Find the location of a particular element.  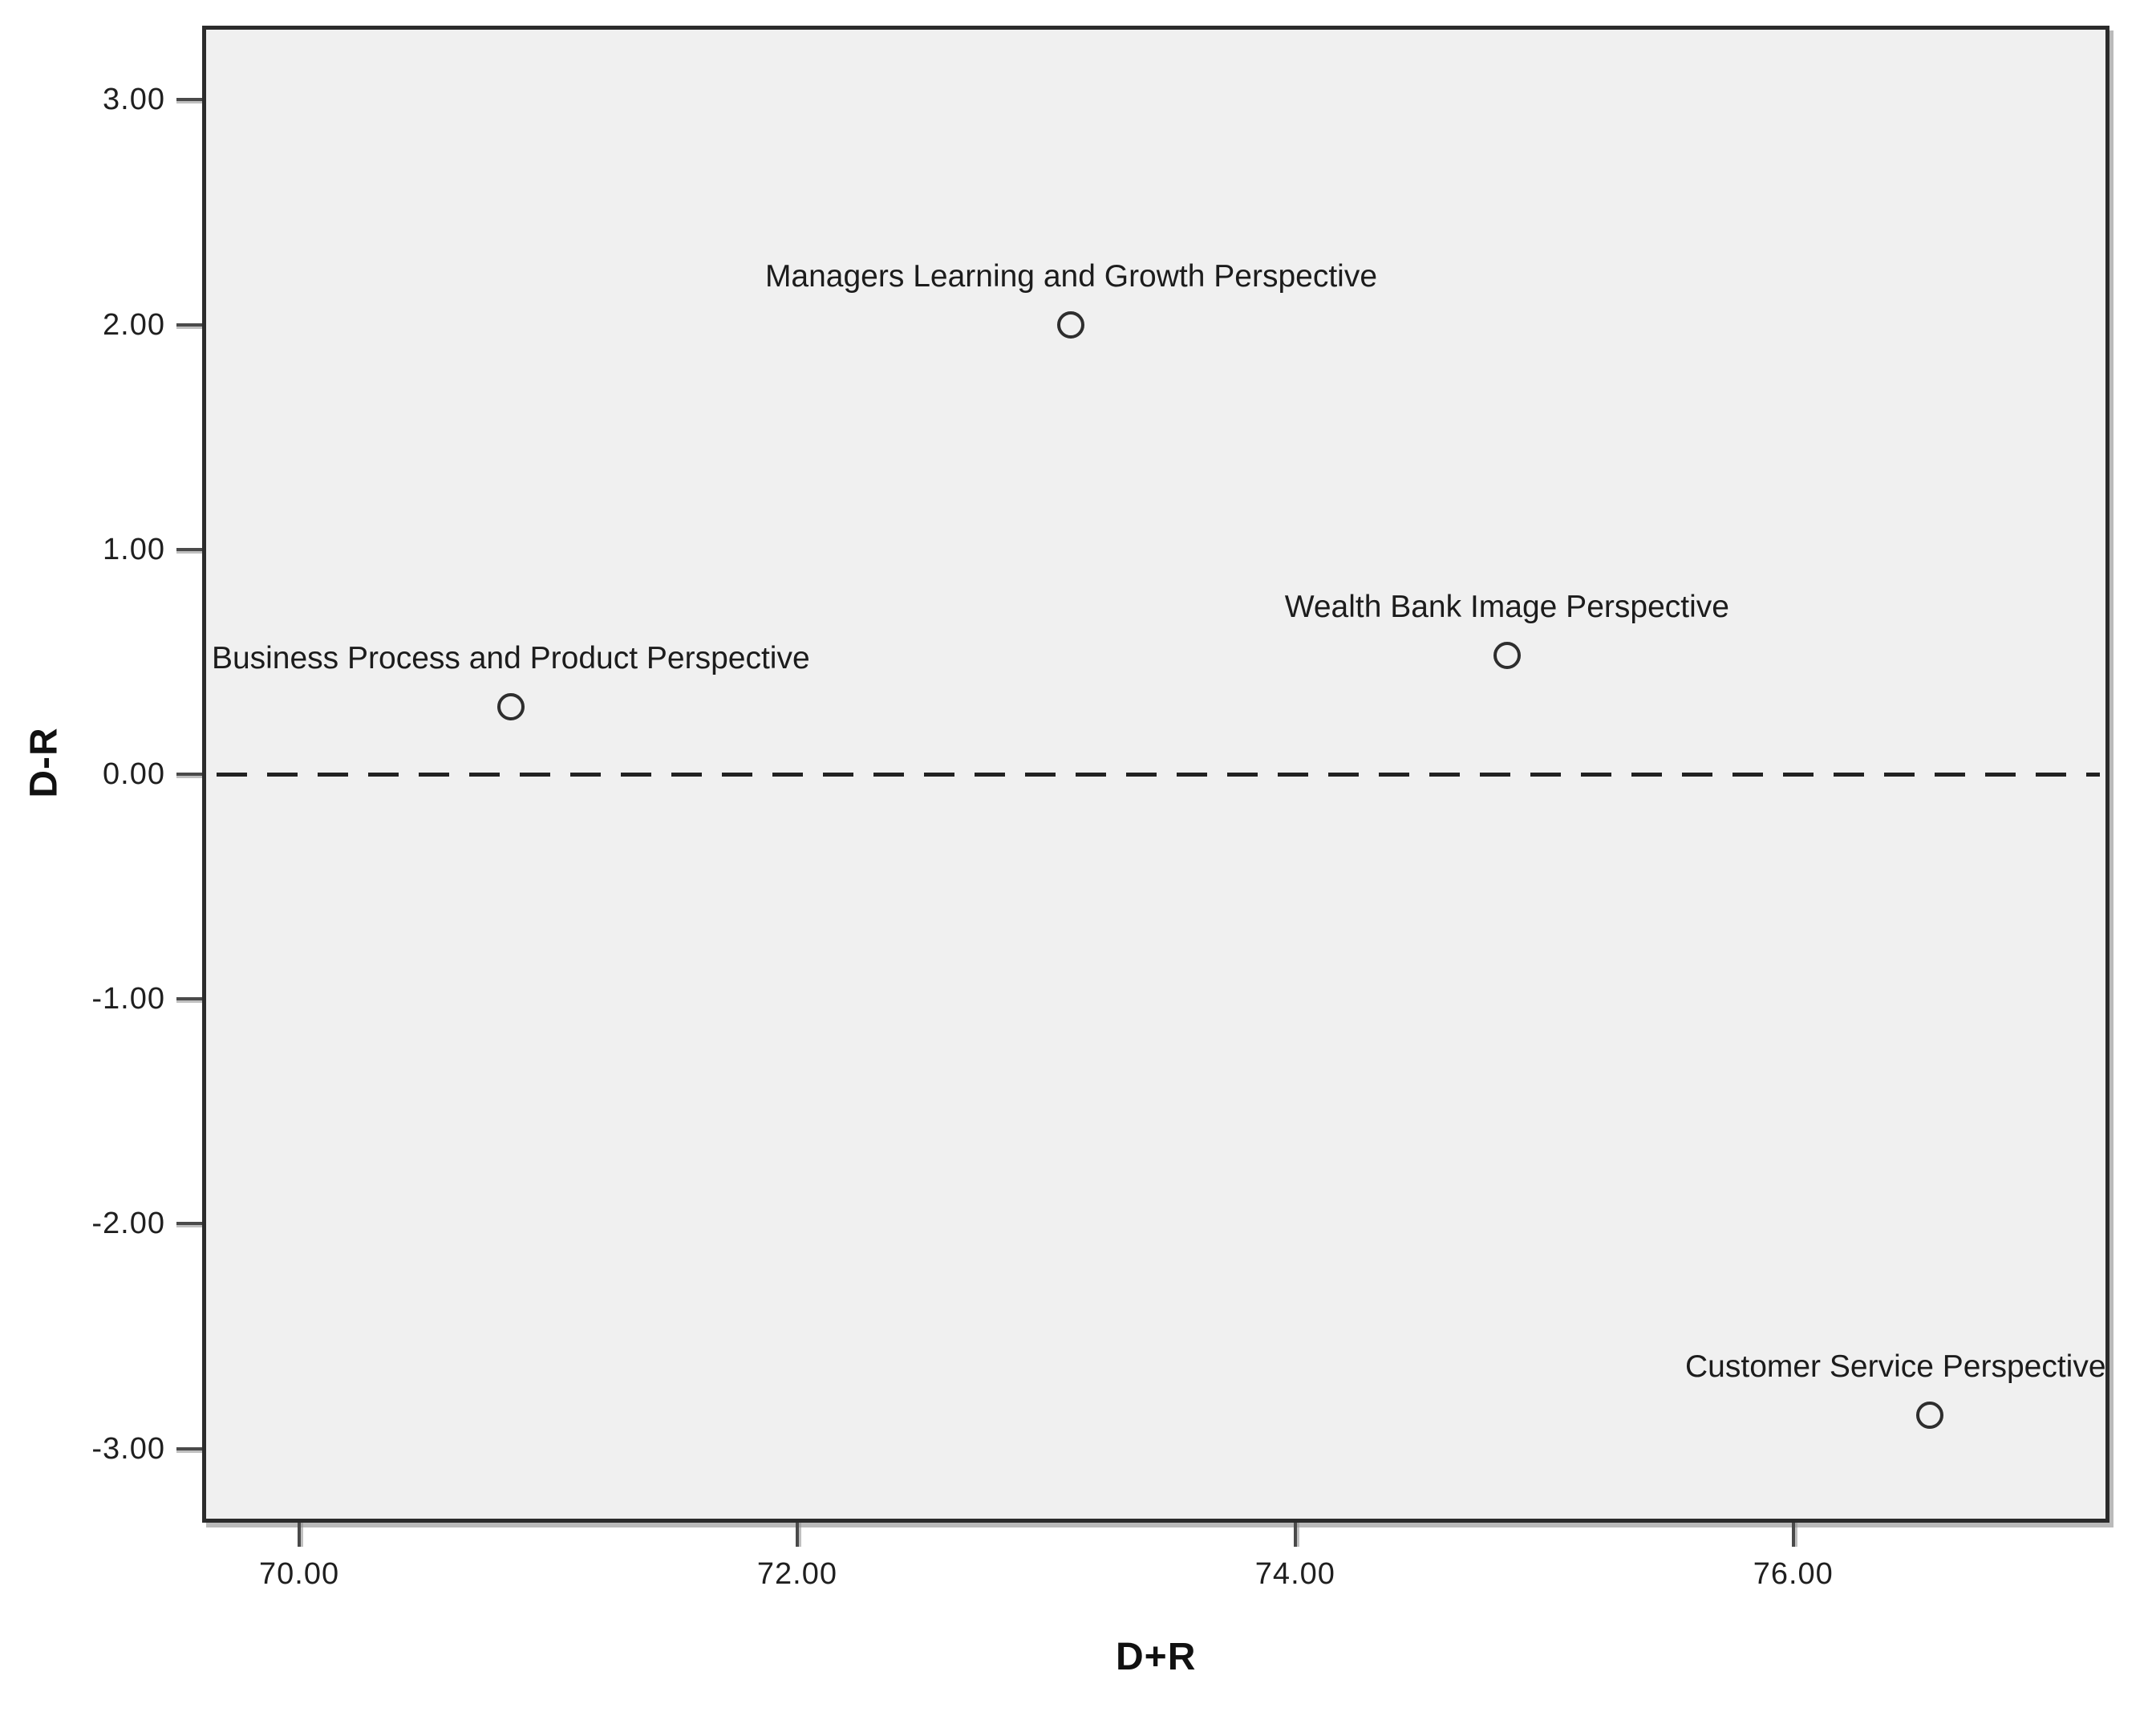

y-tick-label: -1.00 is located at coordinates (128, 999).